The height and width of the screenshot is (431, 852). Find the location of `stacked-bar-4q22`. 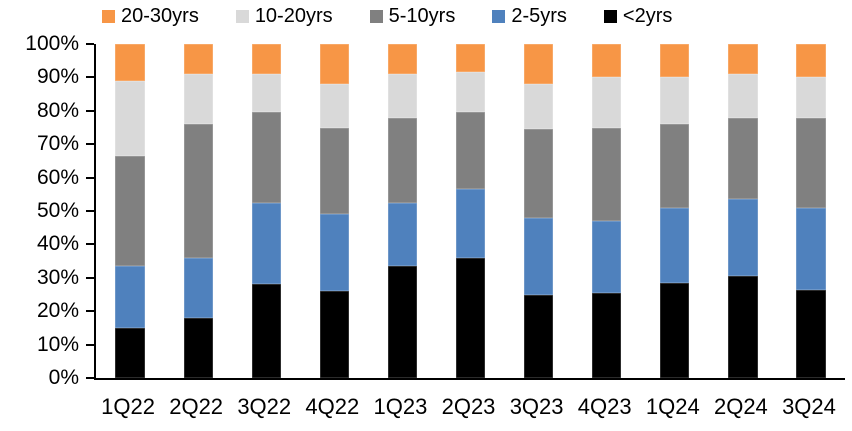

stacked-bar-4q22 is located at coordinates (334, 211).